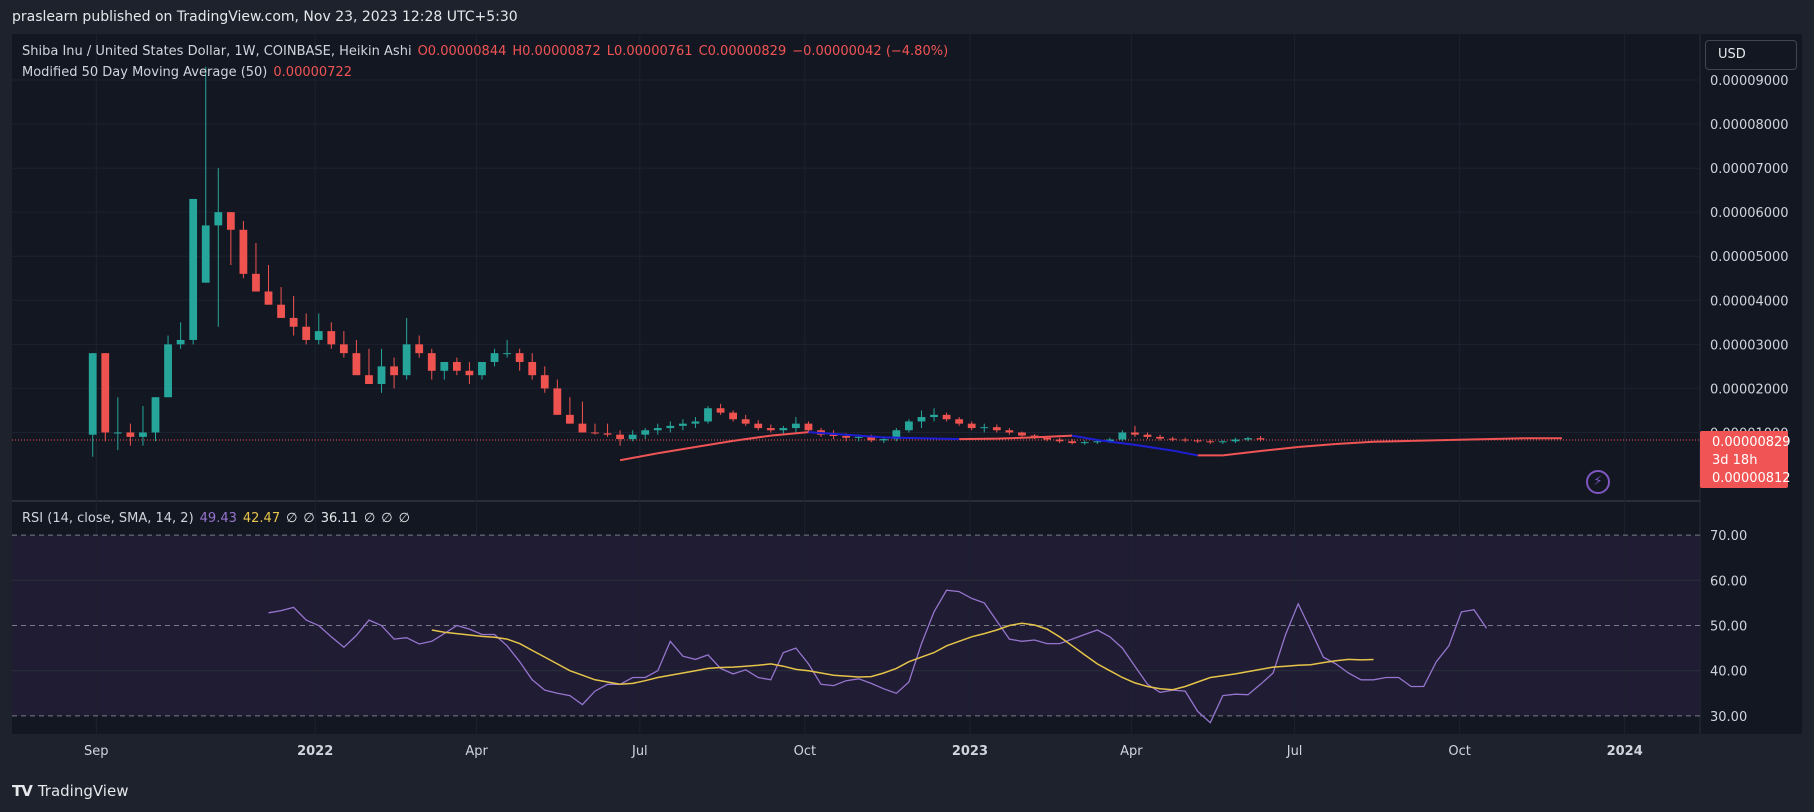 This screenshot has height=812, width=1814. What do you see at coordinates (1294, 751) in the screenshot?
I see `time-tick-label: Jul` at bounding box center [1294, 751].